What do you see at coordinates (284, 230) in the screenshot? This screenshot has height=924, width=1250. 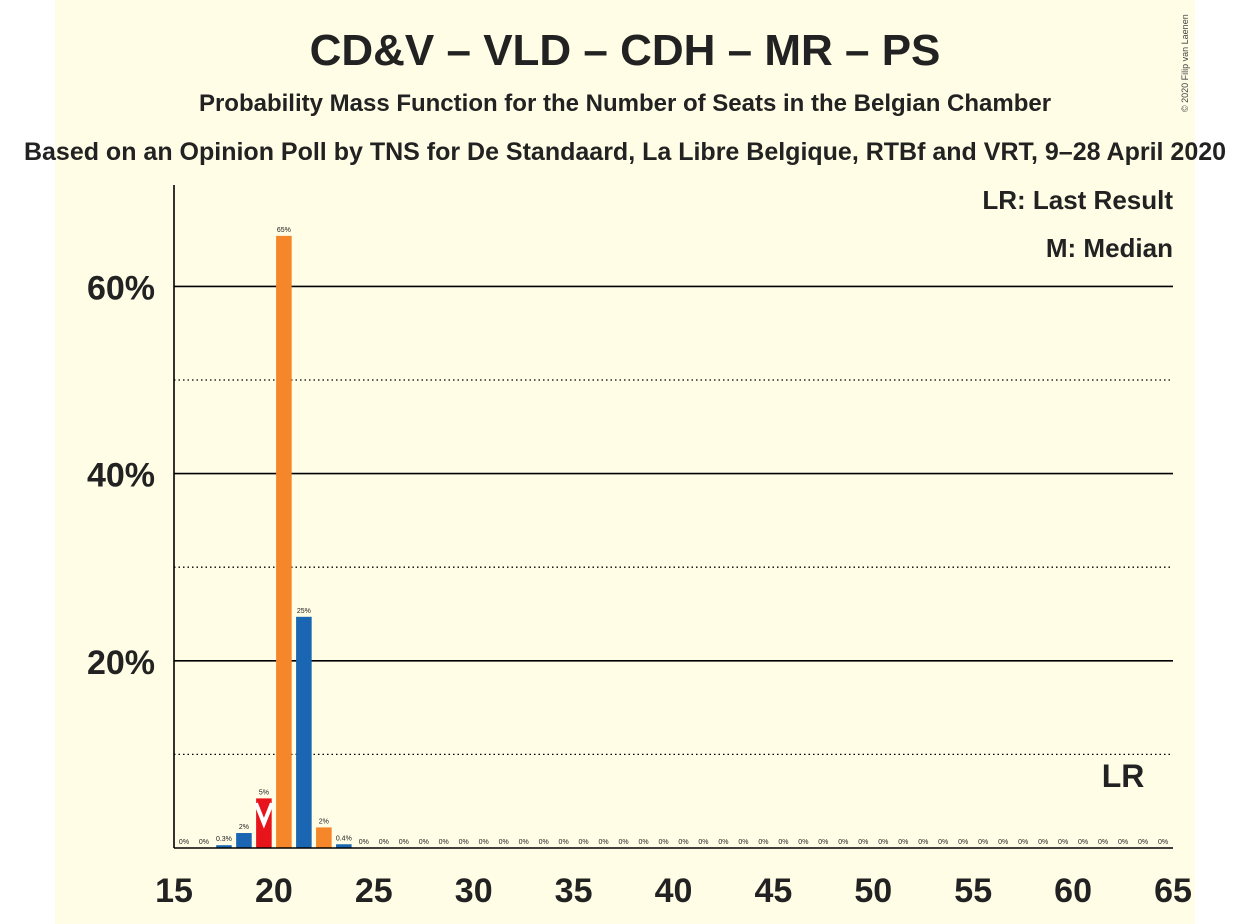 I see `bar-label: 65%` at bounding box center [284, 230].